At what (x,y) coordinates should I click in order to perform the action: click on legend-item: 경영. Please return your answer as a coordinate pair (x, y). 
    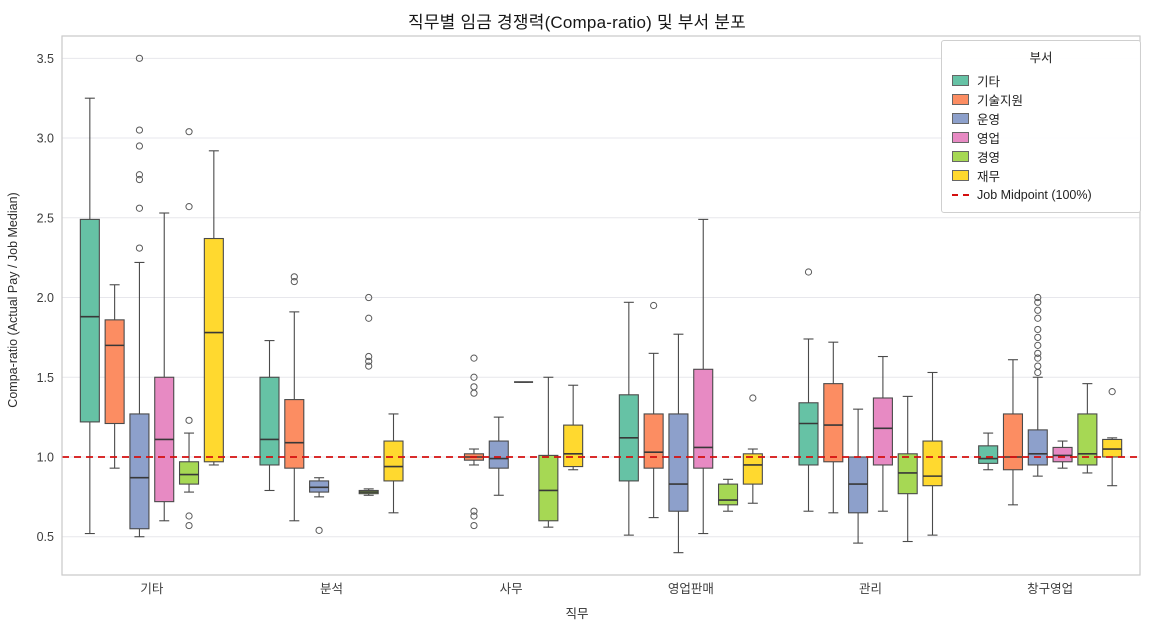
    Looking at the image, I should click on (1041, 156).